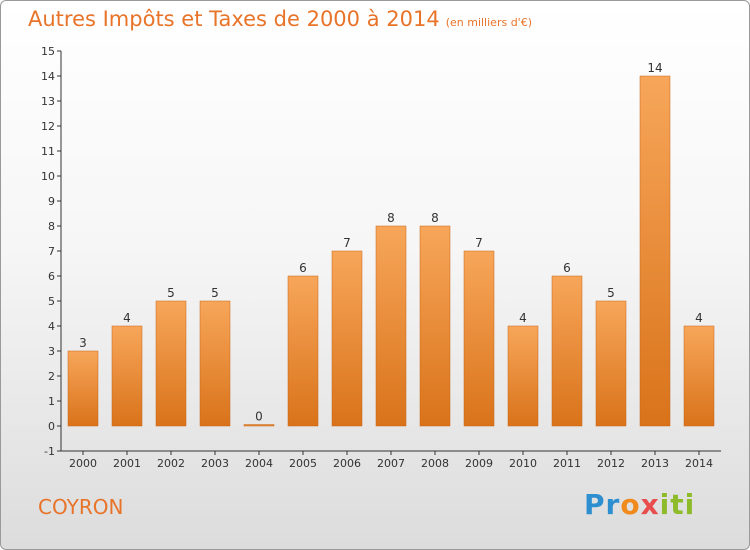 This screenshot has height=550, width=750. What do you see at coordinates (640, 504) in the screenshot?
I see `proxiti-logo: Proxiti` at bounding box center [640, 504].